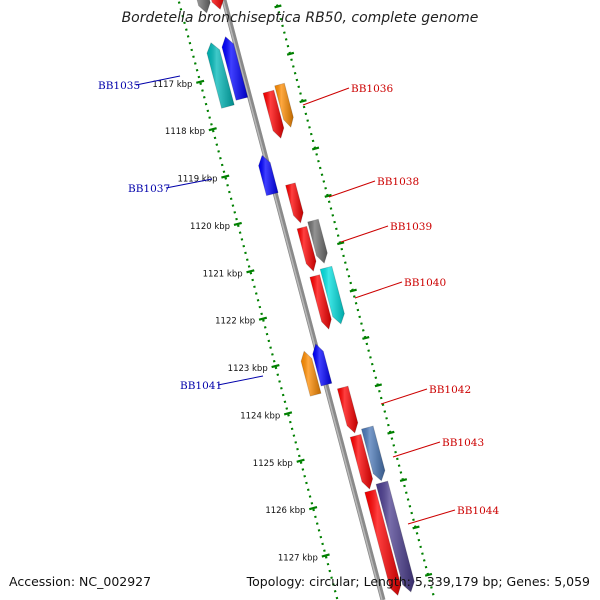 The width and height of the screenshot is (600, 600). I want to click on gene-label-bb1042: BB1042, so click(450, 390).